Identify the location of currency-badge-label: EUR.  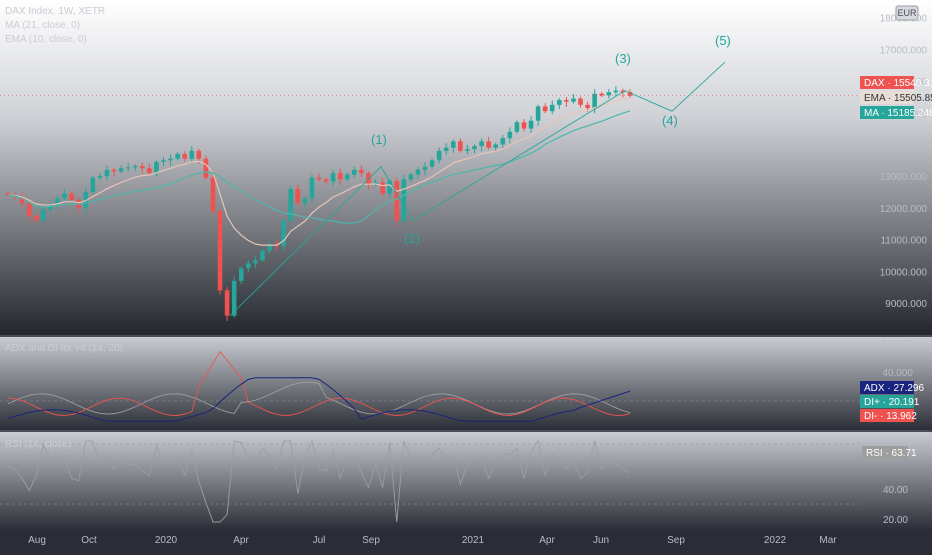
(907, 13).